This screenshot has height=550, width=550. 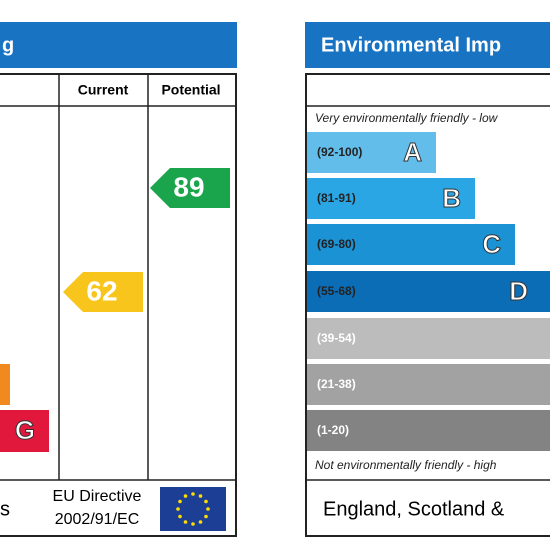 What do you see at coordinates (8, 45) in the screenshot?
I see `panel-title: g` at bounding box center [8, 45].